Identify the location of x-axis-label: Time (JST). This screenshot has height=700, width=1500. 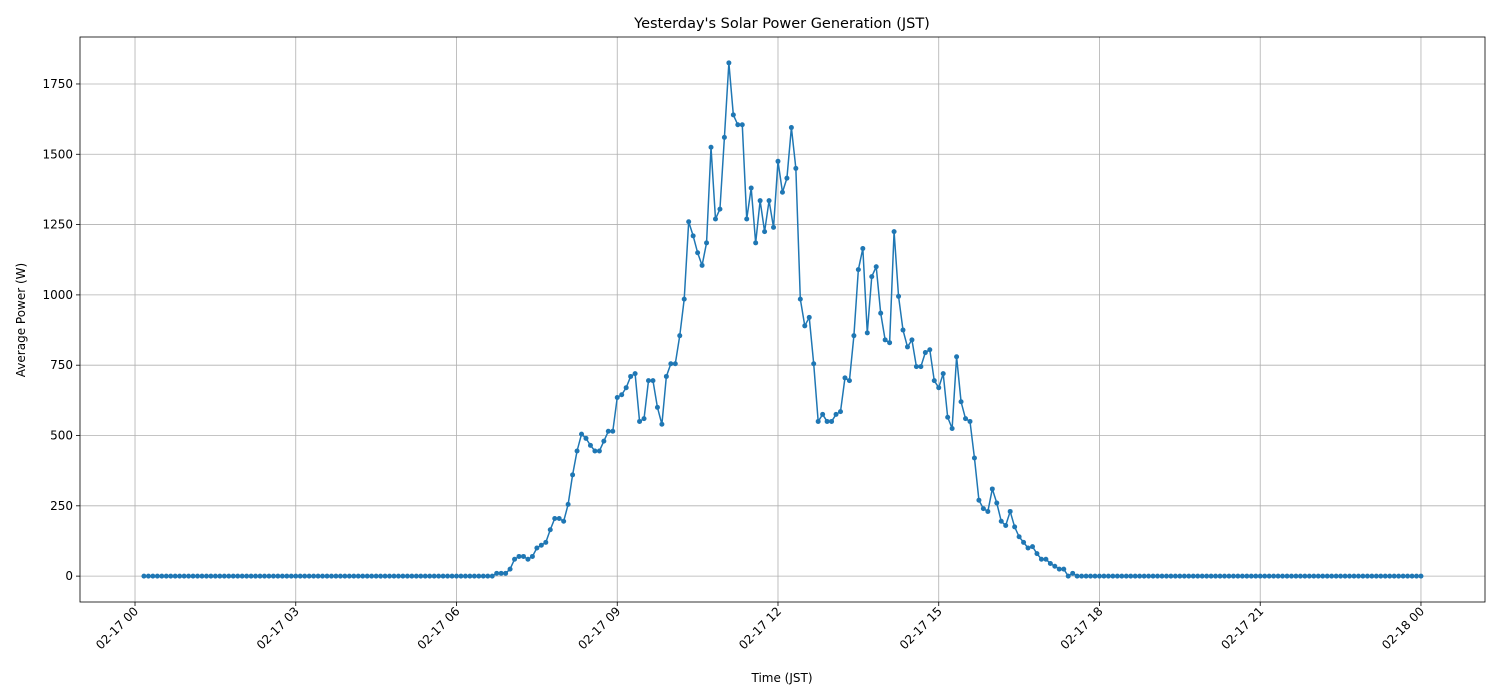
(781, 678).